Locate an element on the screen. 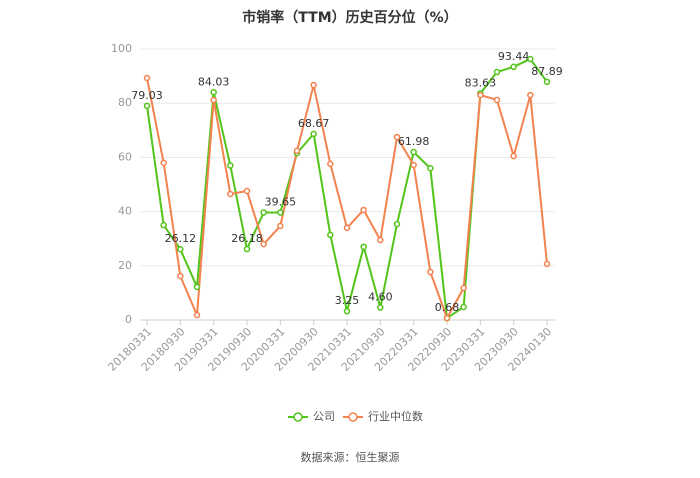  value-label: 39.65 is located at coordinates (281, 202).